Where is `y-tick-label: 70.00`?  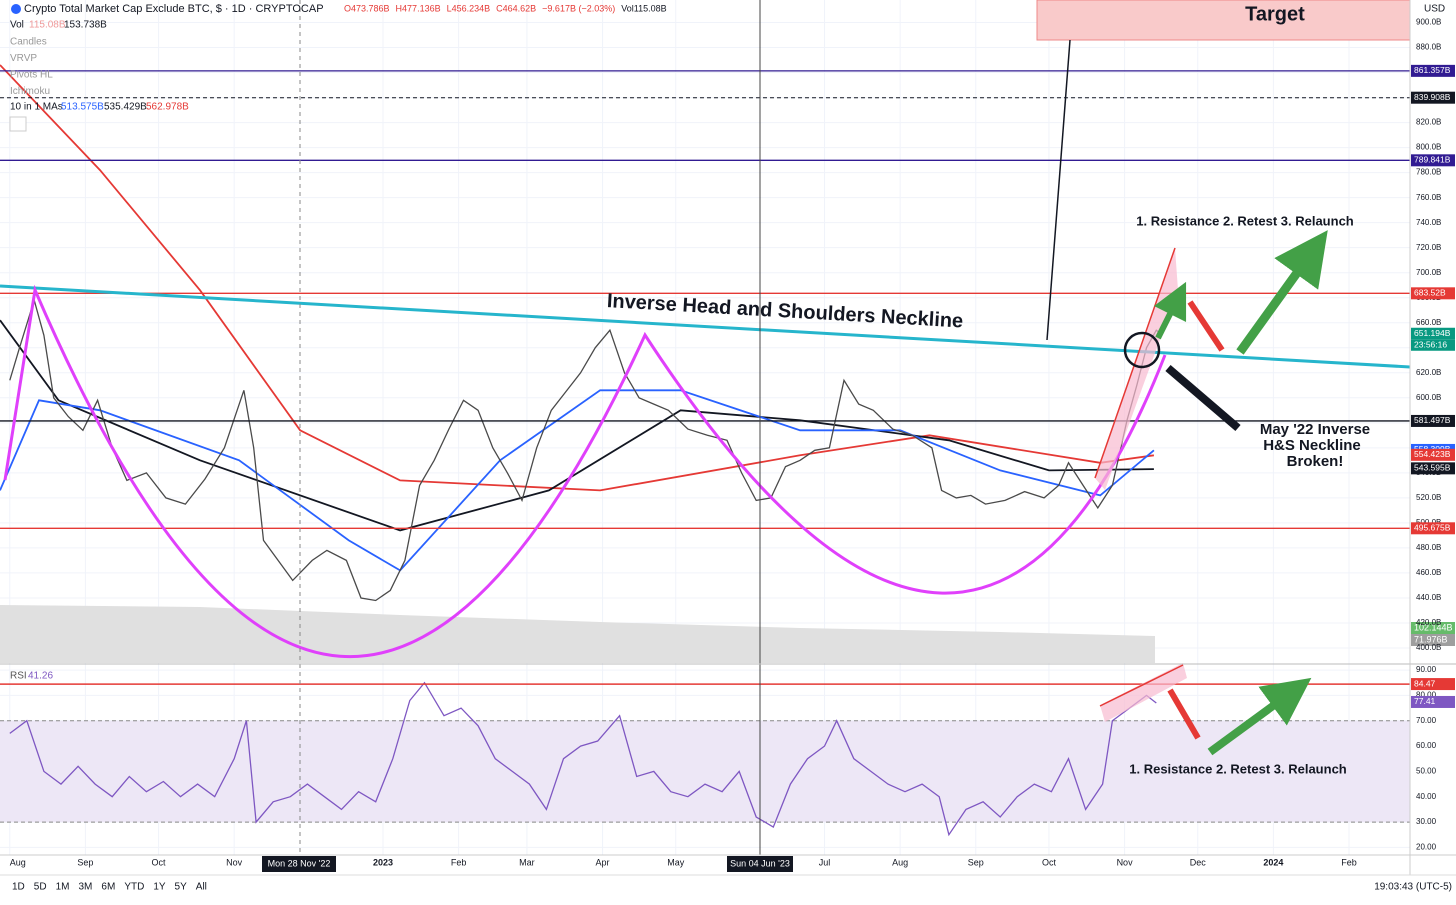 y-tick-label: 70.00 is located at coordinates (1426, 720).